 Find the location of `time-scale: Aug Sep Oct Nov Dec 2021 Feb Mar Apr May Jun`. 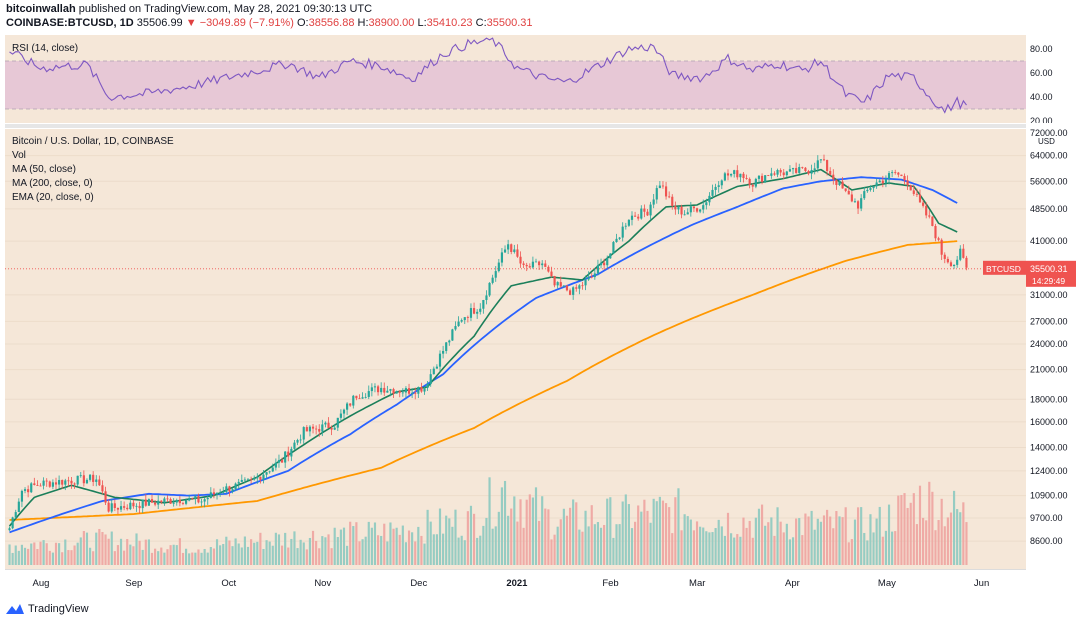

time-scale: Aug Sep Oct Nov Dec 2021 Feb Mar Apr May Jun is located at coordinates (515, 581).